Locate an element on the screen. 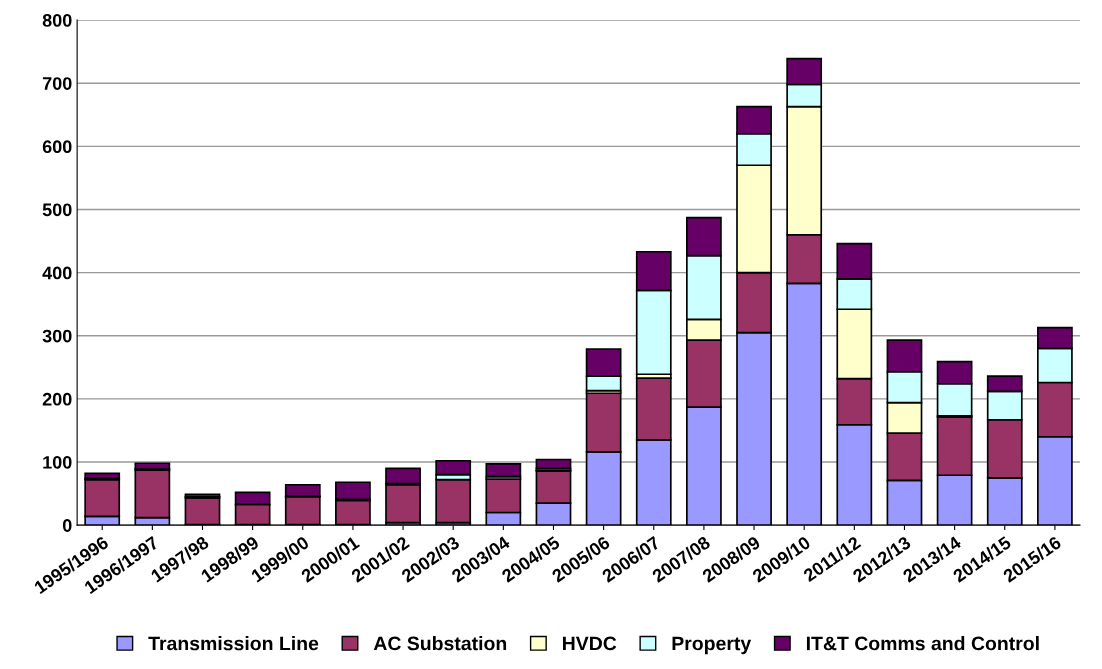 Image resolution: width=1102 pixels, height=669 pixels. y-tick-label: 500 is located at coordinates (57, 210).